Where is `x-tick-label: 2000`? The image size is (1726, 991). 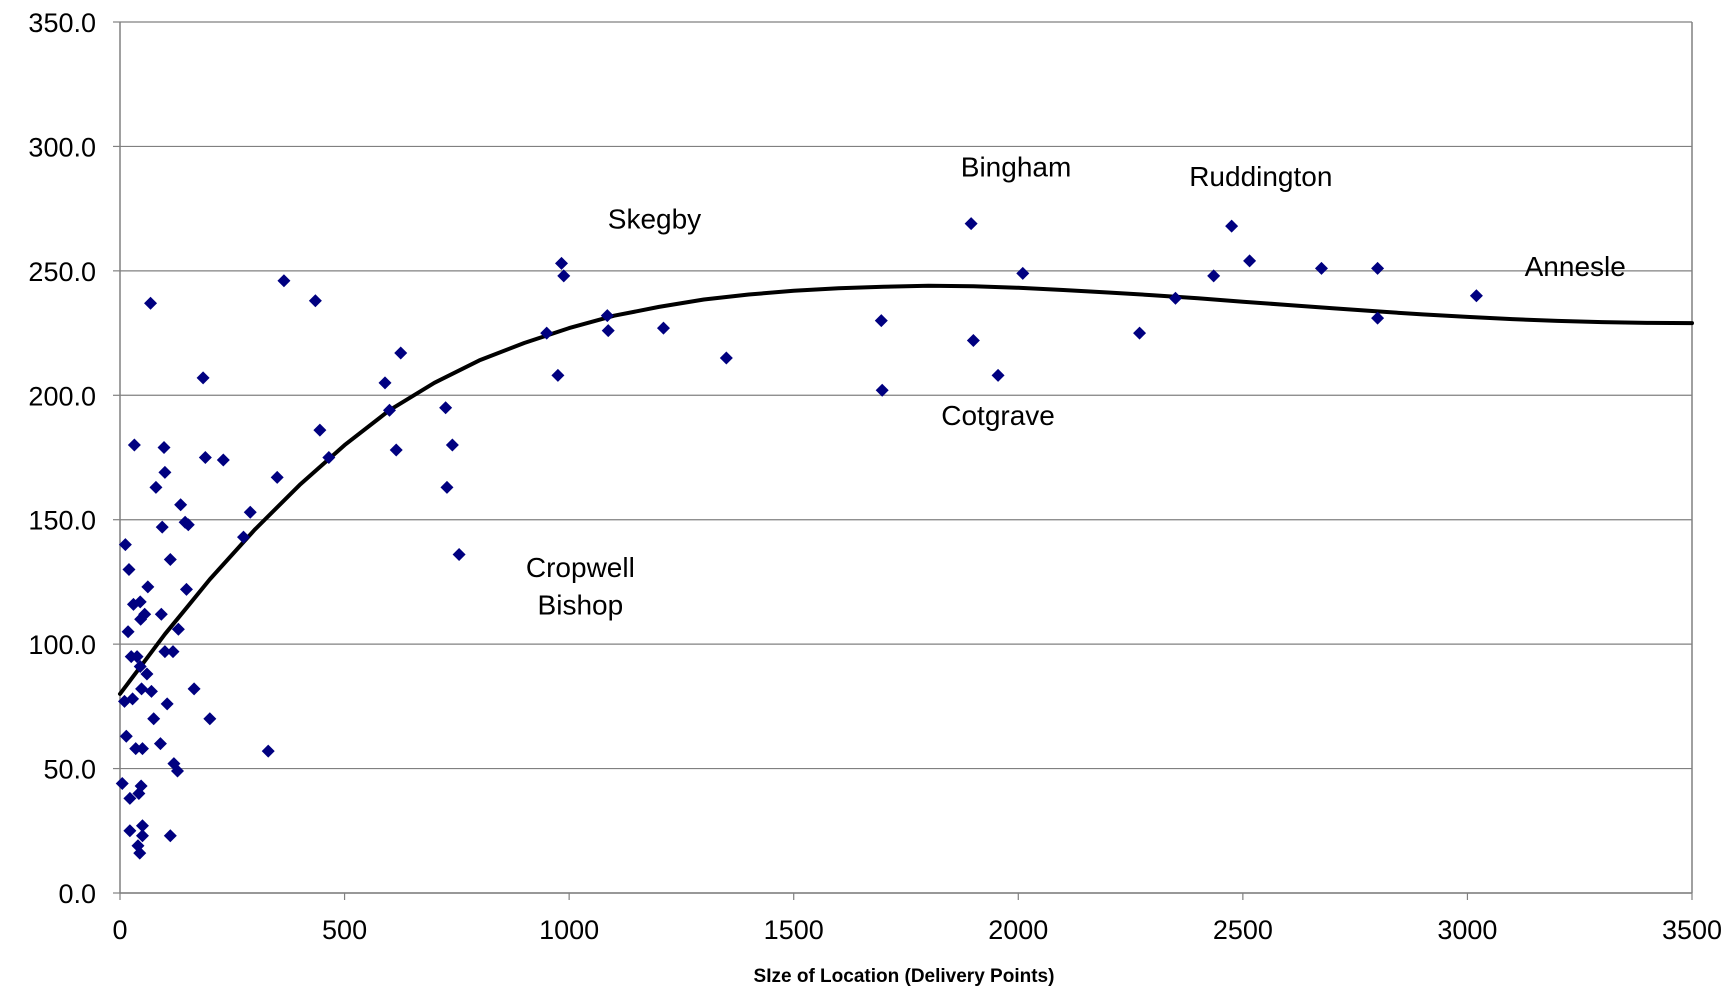 x-tick-label: 2000 is located at coordinates (1018, 930).